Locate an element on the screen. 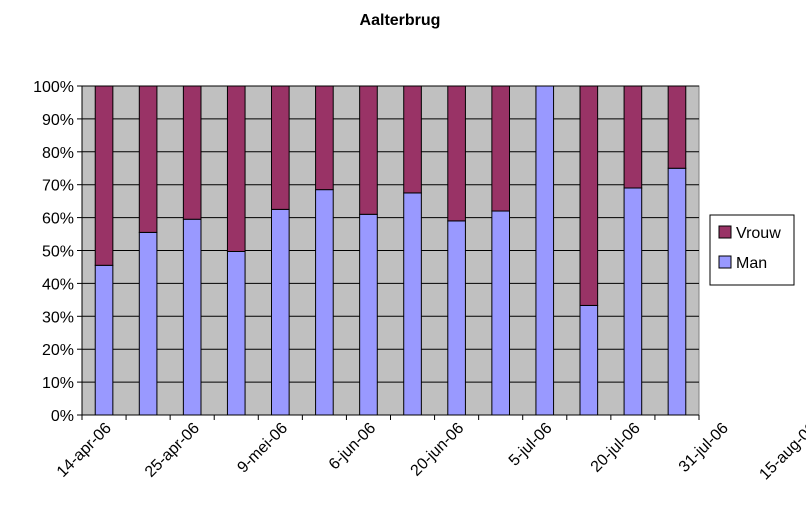 The height and width of the screenshot is (531, 806). y-tick-label: 70% is located at coordinates (58, 186).